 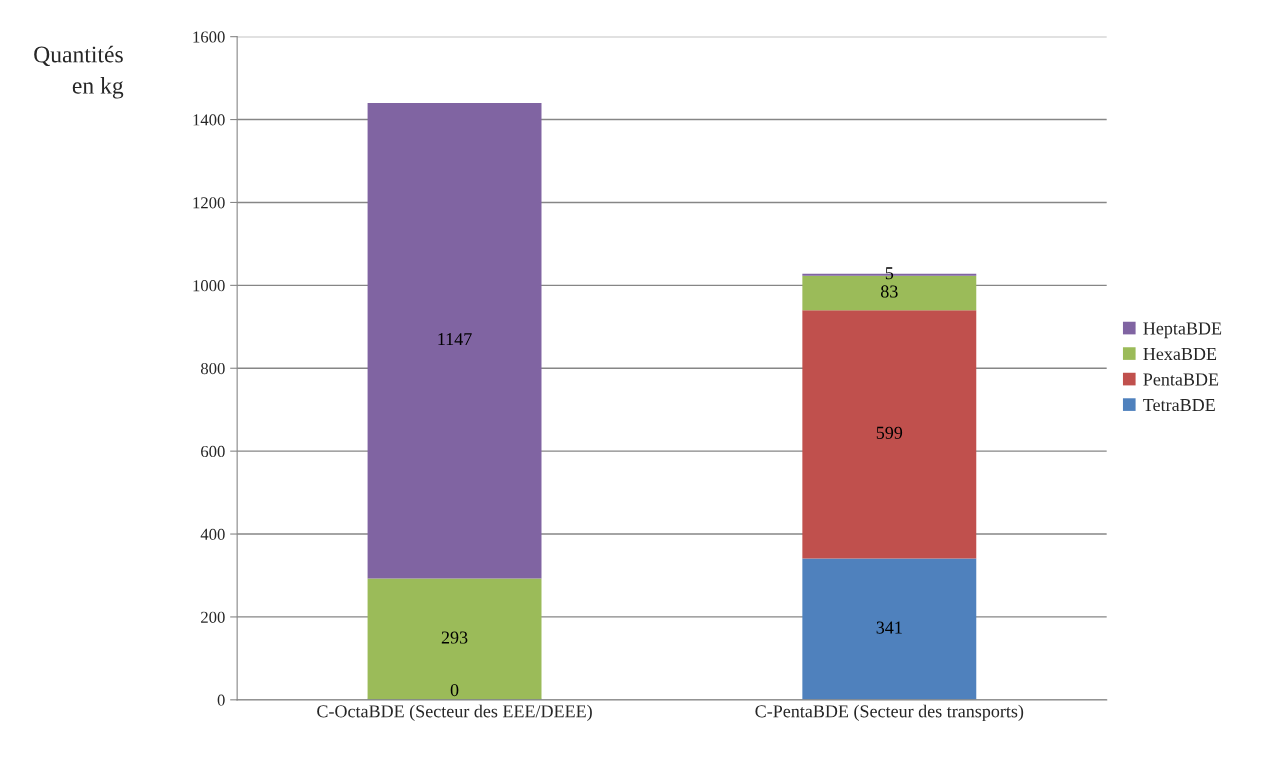 What do you see at coordinates (454, 637) in the screenshot?
I see `data-label: 293` at bounding box center [454, 637].